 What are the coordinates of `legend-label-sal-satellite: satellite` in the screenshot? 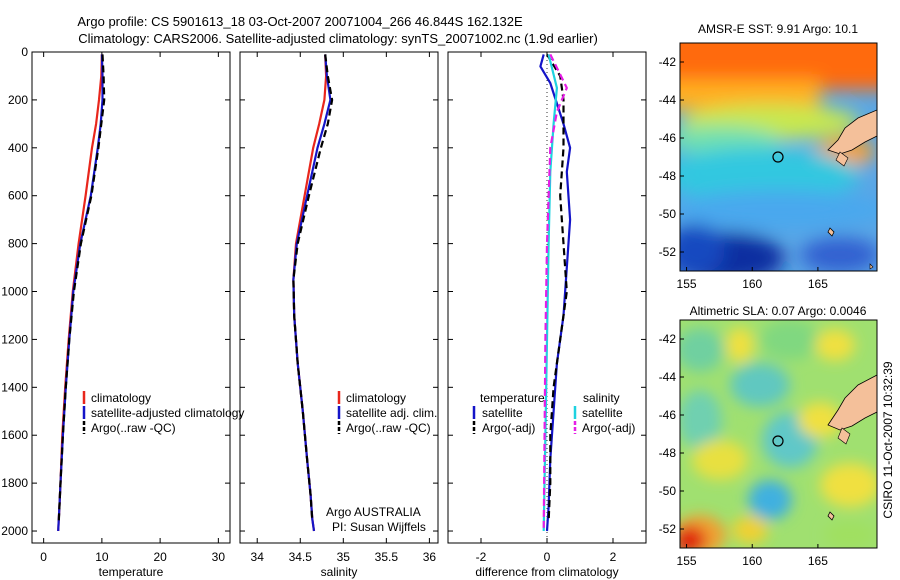 It's located at (602, 413).